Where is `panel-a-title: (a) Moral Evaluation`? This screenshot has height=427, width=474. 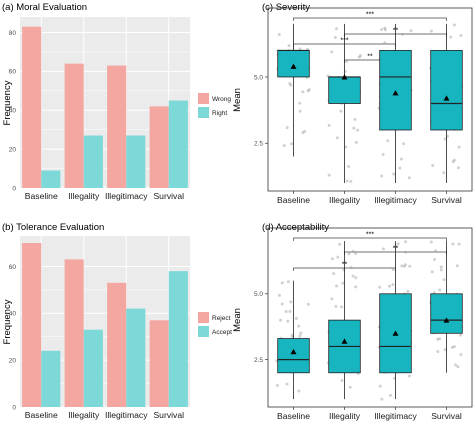 panel-a-title: (a) Moral Evaluation is located at coordinates (44, 7).